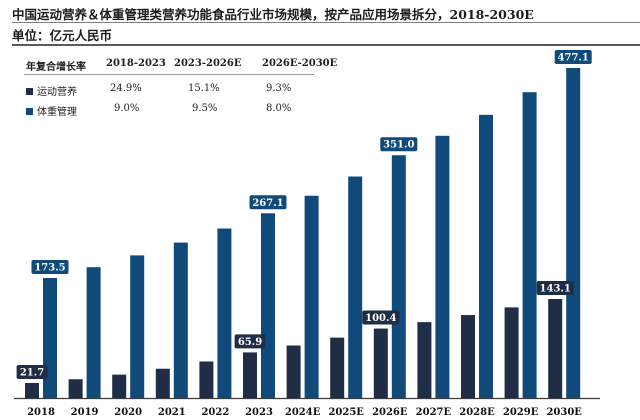 This screenshot has height=420, width=640. I want to click on bar-weight-2024E, so click(311, 296).